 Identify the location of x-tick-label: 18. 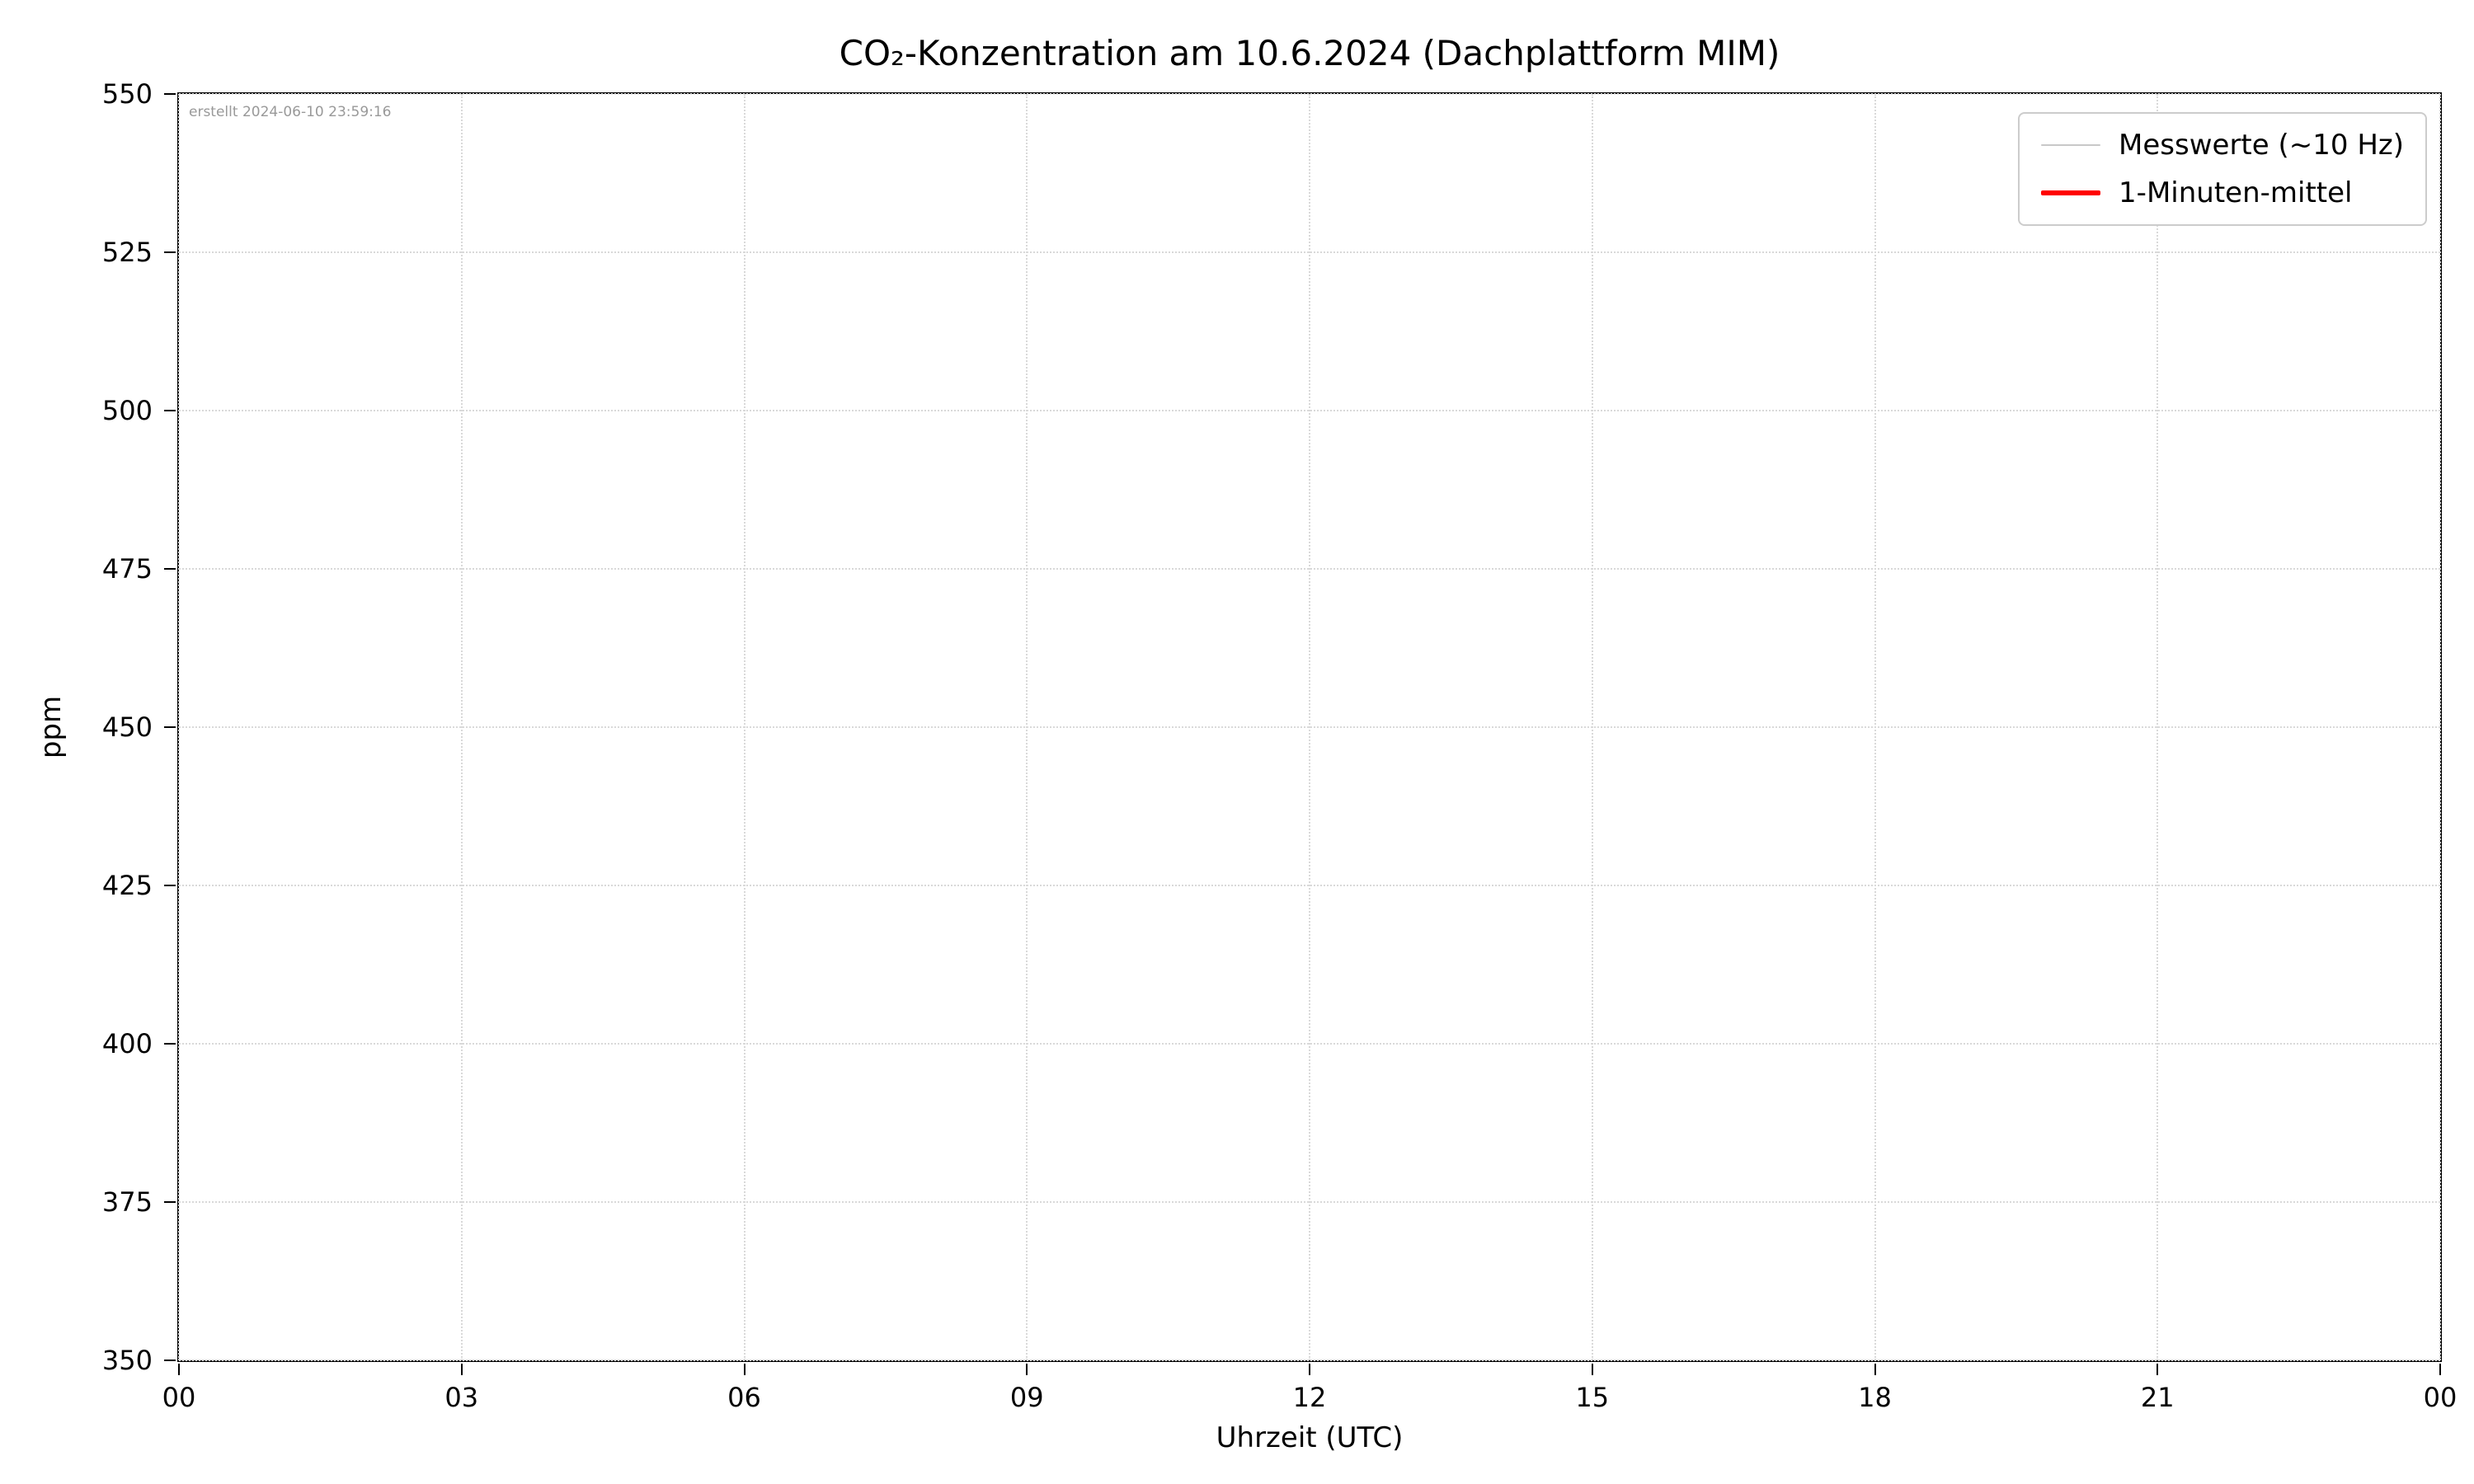
(1875, 1397).